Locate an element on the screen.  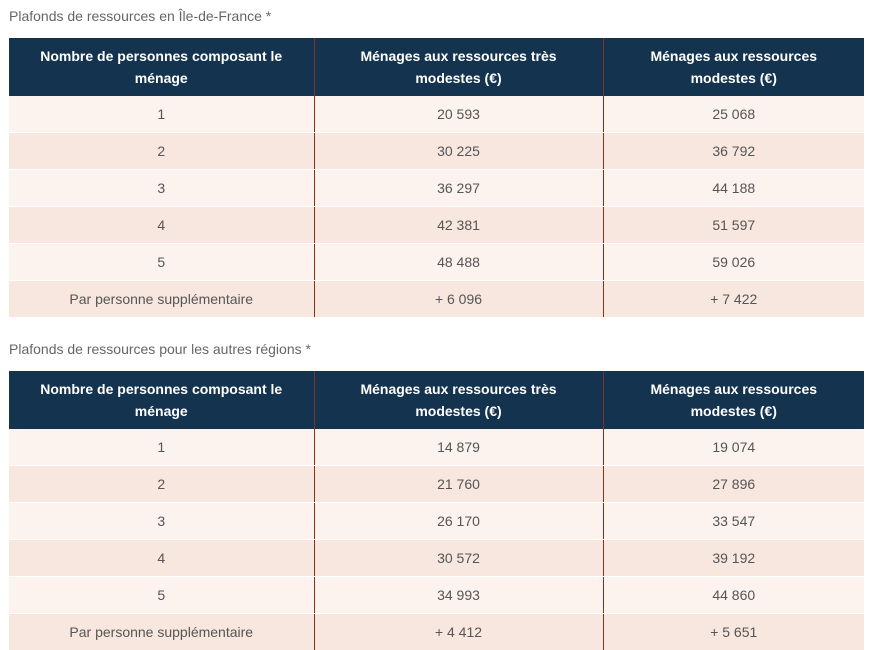
cell-modest: 25 068 is located at coordinates (733, 114).